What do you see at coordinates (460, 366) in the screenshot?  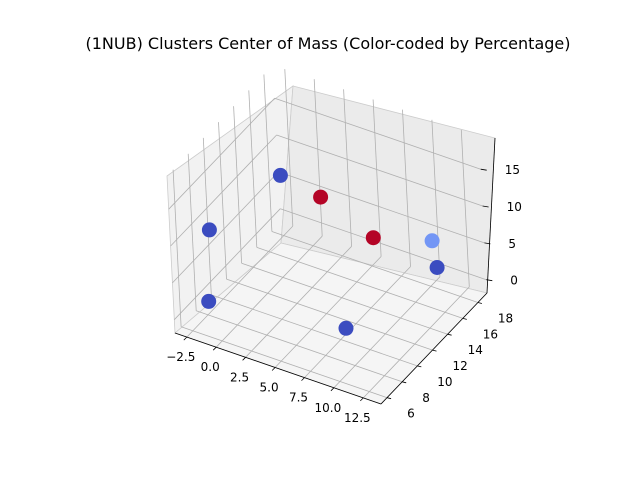 I see `y-tick-label: 12` at bounding box center [460, 366].